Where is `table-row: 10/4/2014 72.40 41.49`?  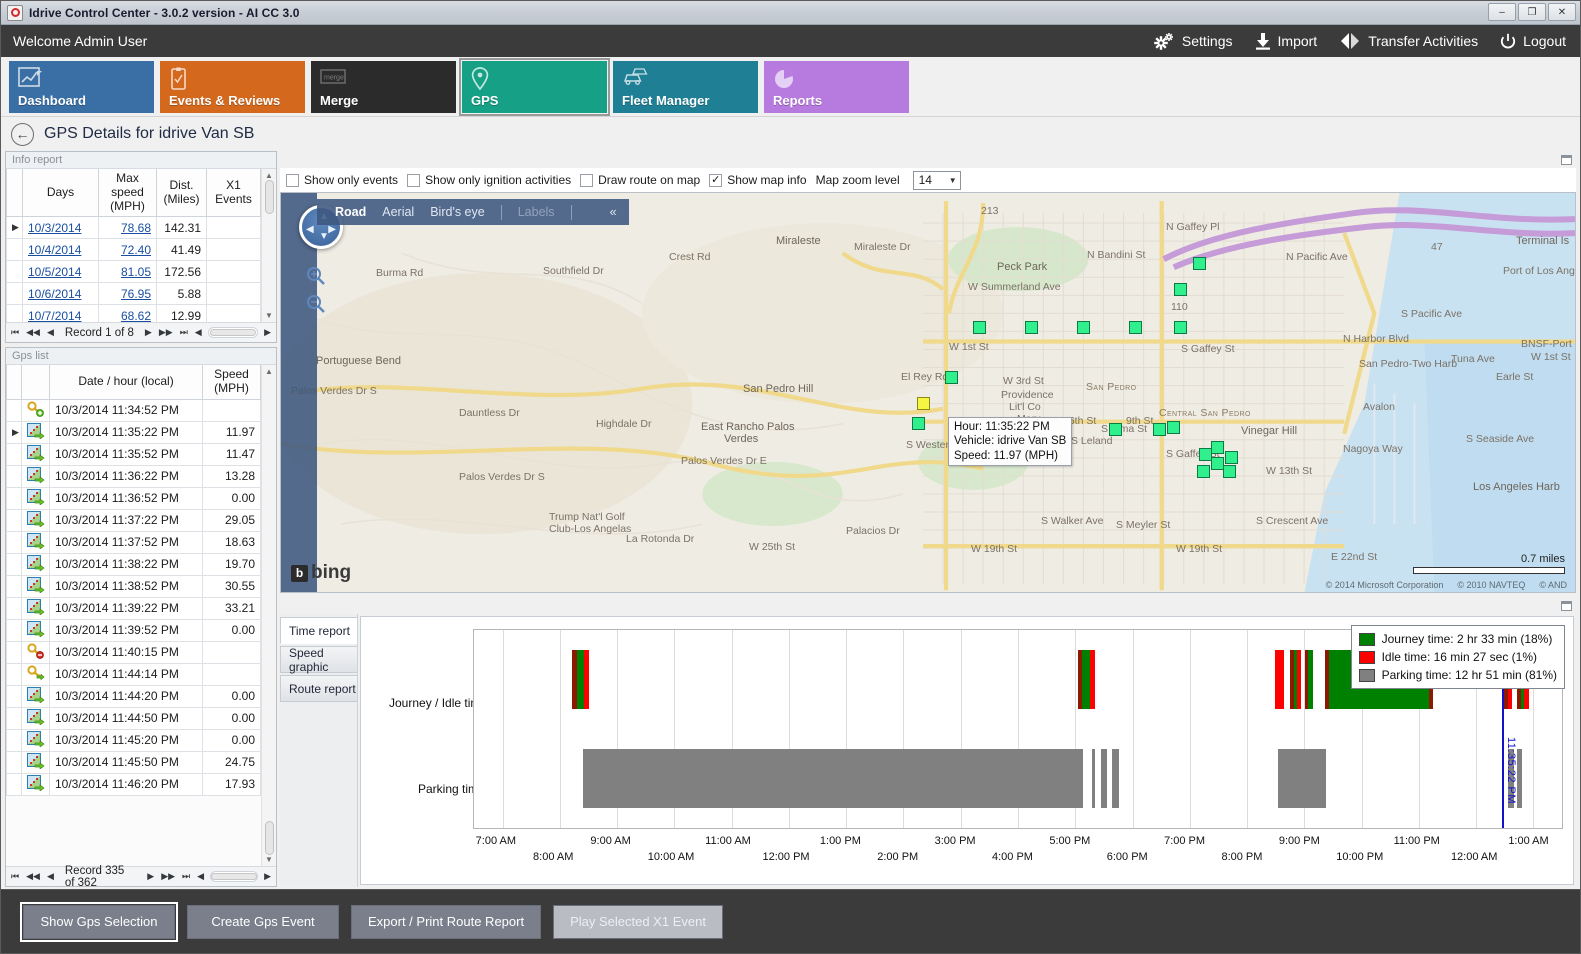
table-row: 10/4/2014 72.40 41.49 is located at coordinates (133, 250).